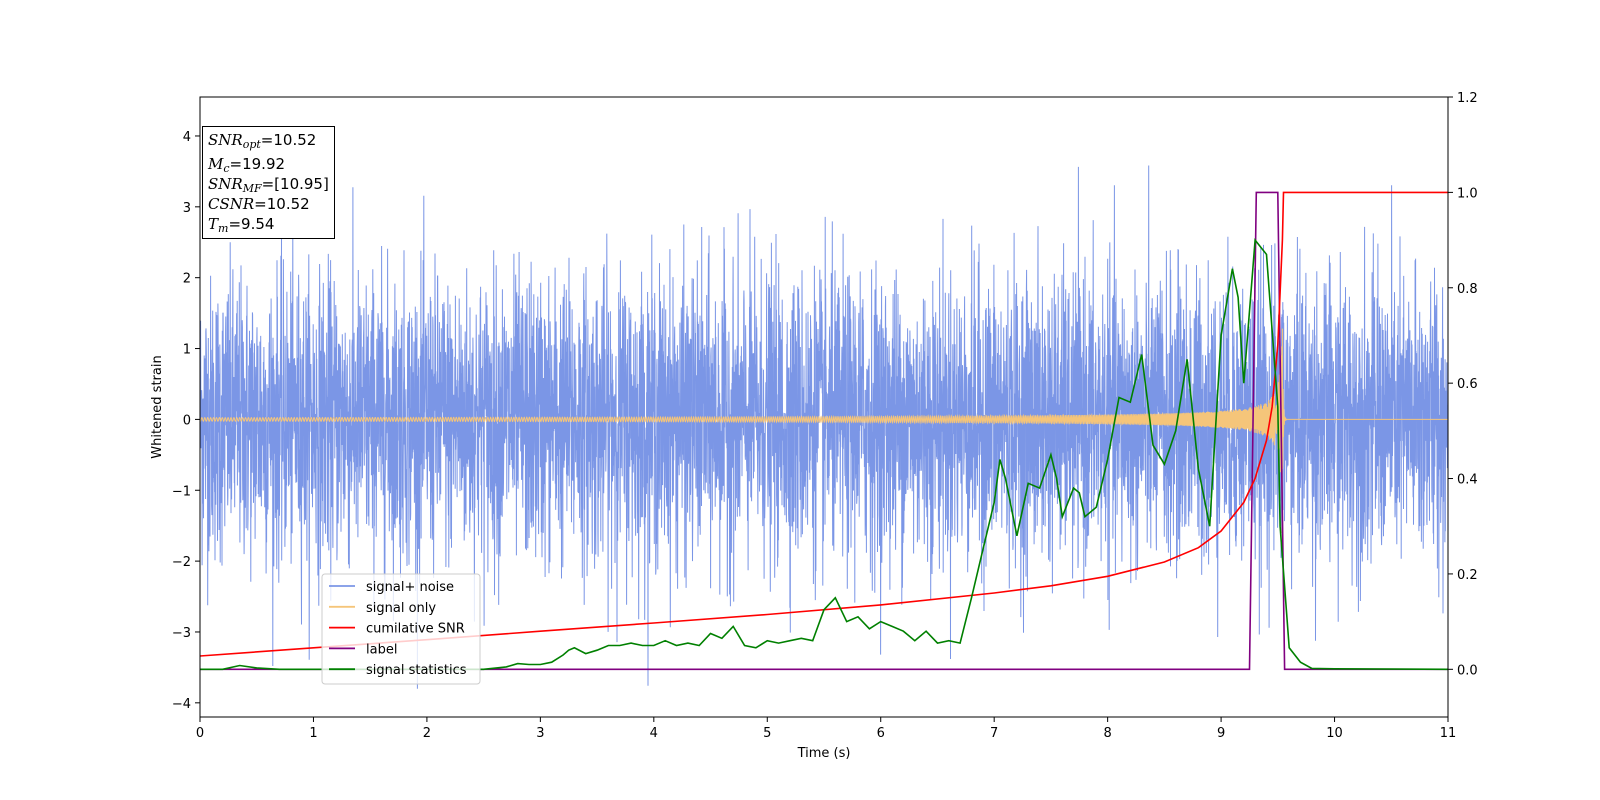 This screenshot has height=800, width=1600. Describe the element at coordinates (187, 137) in the screenshot. I see `y-tick-label: 4` at that location.